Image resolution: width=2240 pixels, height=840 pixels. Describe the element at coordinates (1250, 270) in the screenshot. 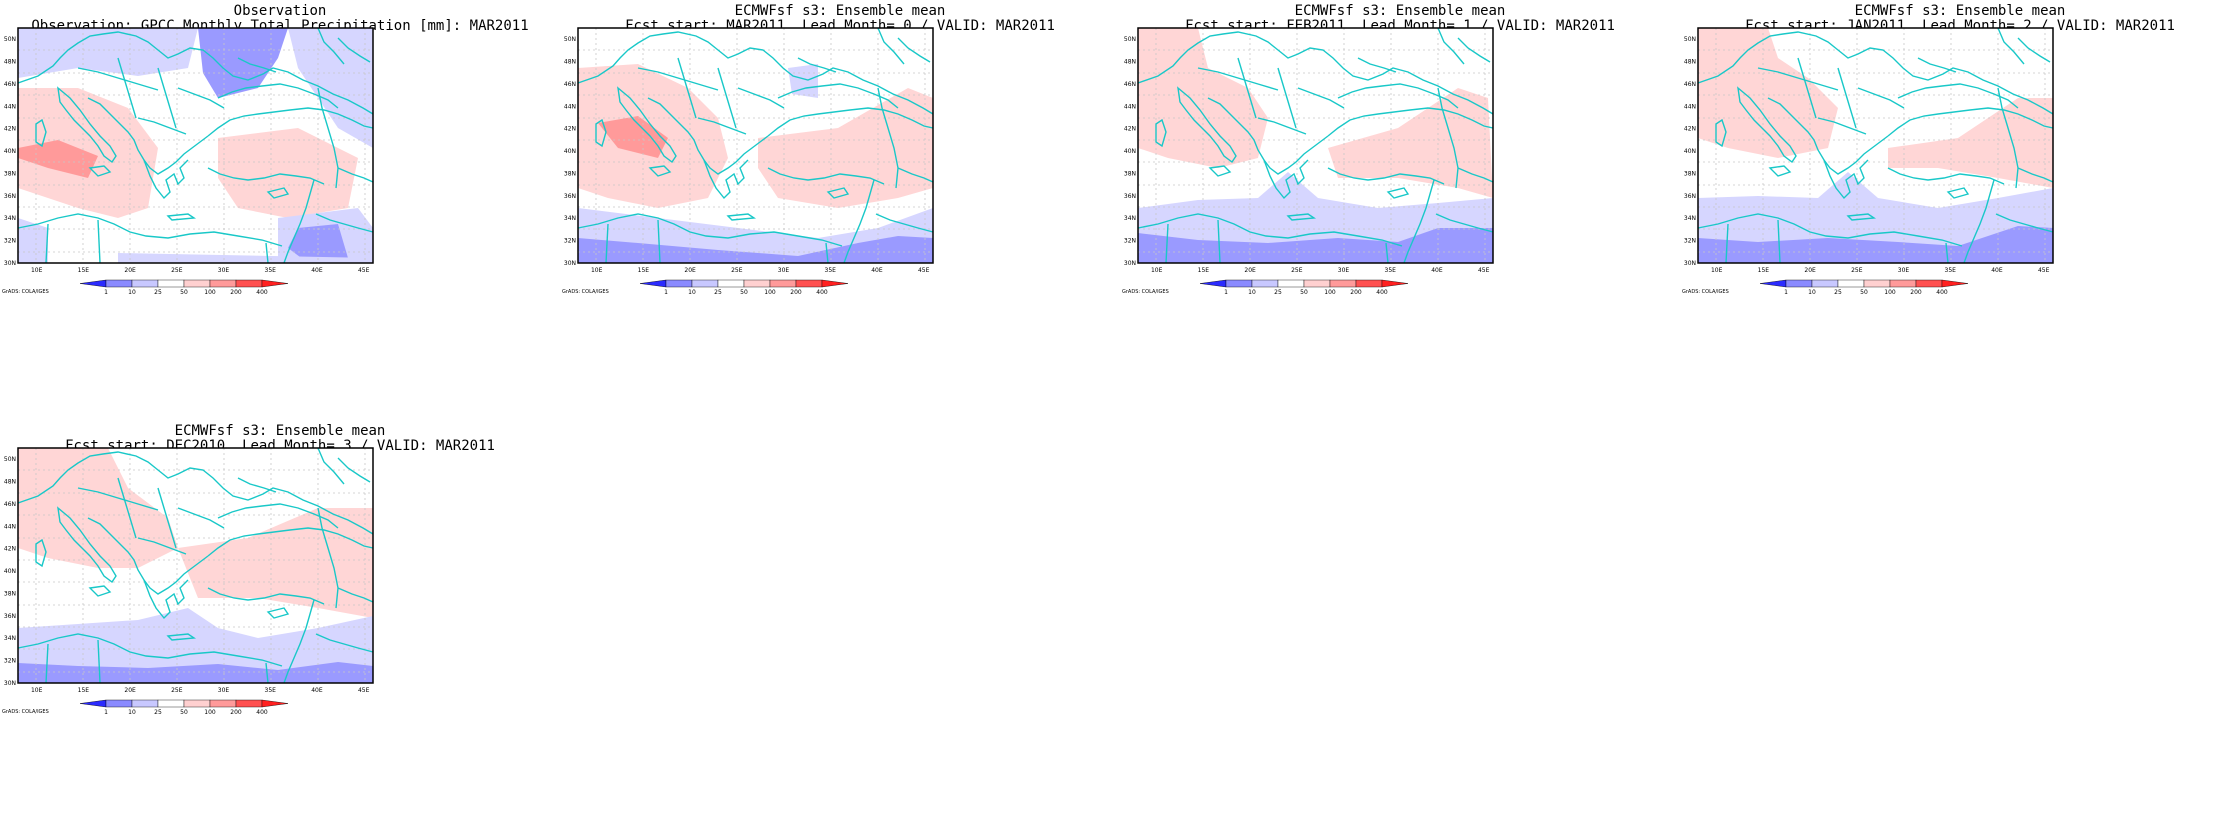

I see `lon-tick-label: 20E` at that location.